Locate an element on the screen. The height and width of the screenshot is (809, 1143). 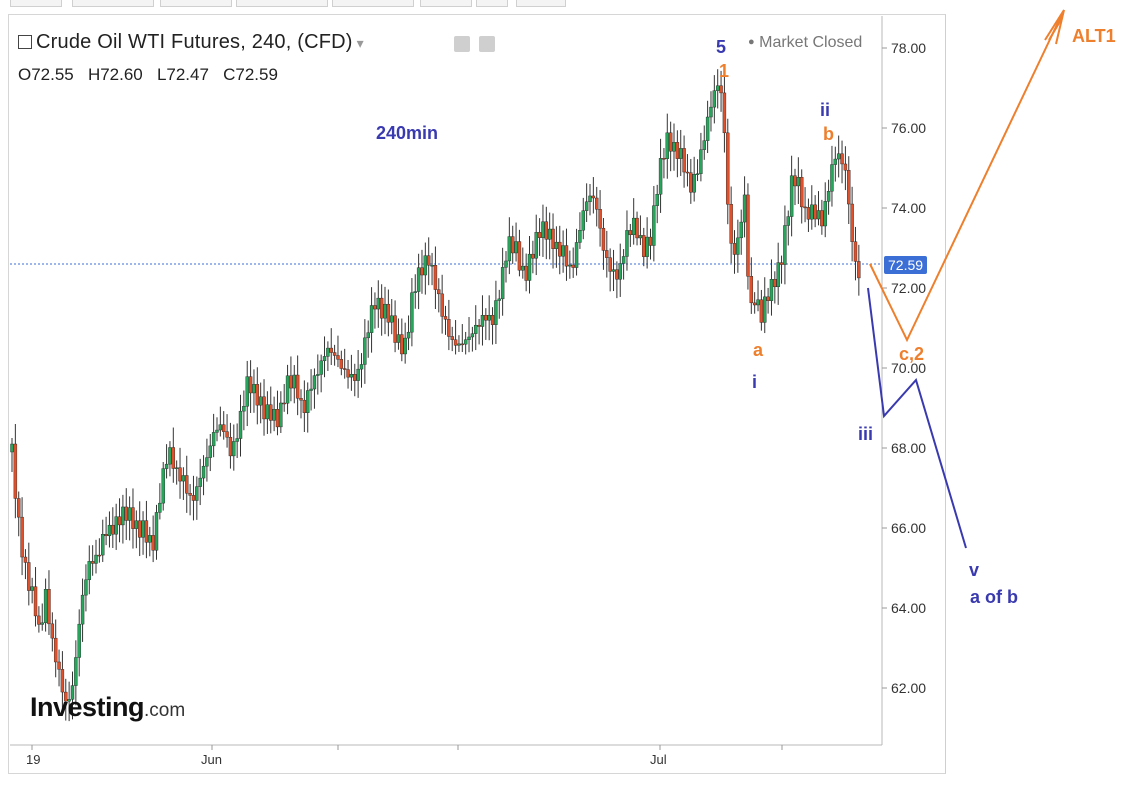
y-tick-label: 72.00 is located at coordinates (909, 288).